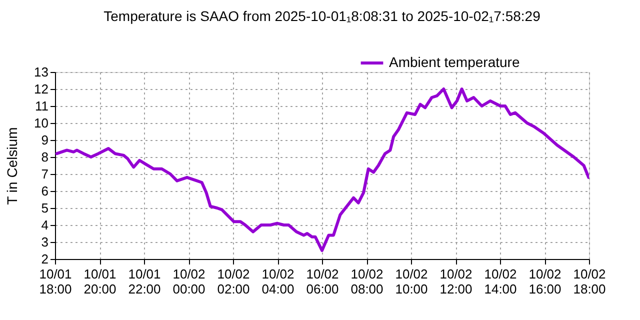 The height and width of the screenshot is (320, 640). I want to click on y-tick-label: 12, so click(41, 89).